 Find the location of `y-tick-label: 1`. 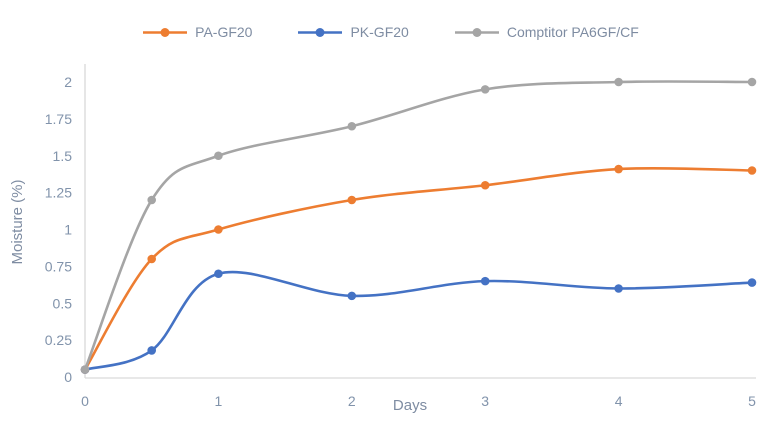

y-tick-label: 1 is located at coordinates (68, 230).